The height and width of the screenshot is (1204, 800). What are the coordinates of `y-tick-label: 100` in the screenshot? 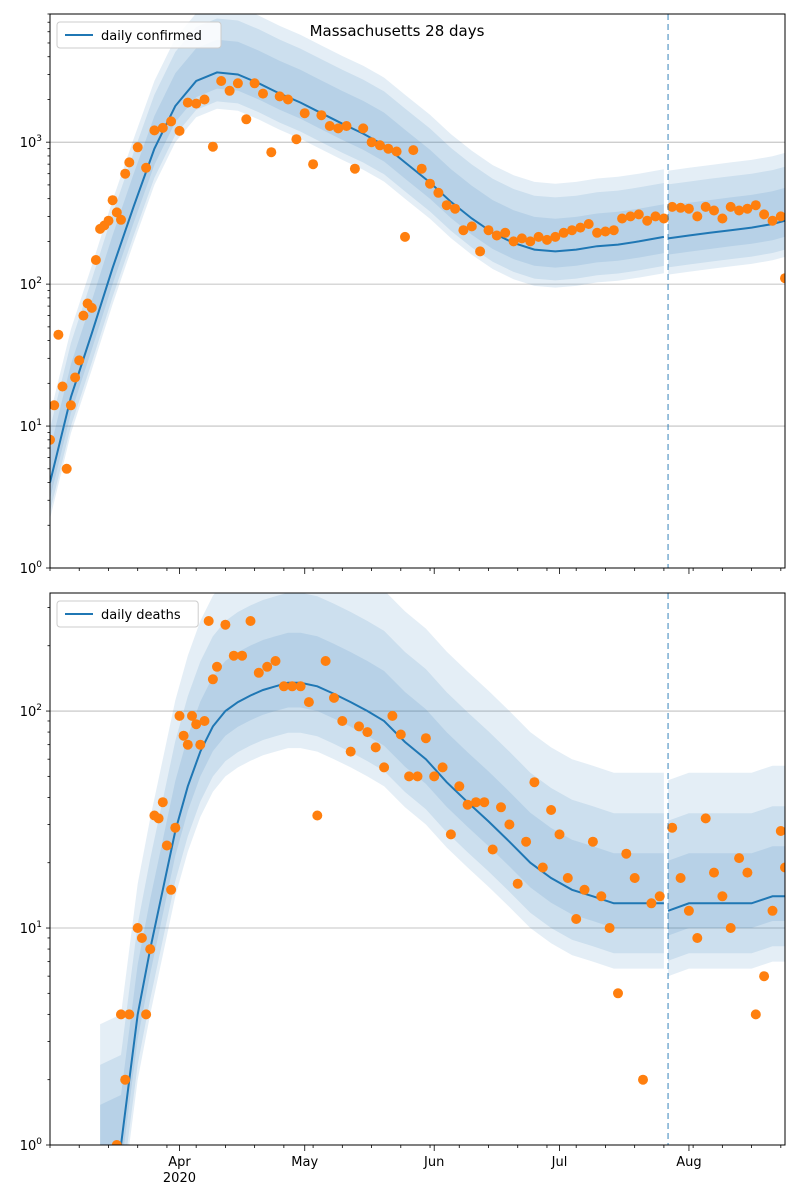 It's located at (31, 1145).